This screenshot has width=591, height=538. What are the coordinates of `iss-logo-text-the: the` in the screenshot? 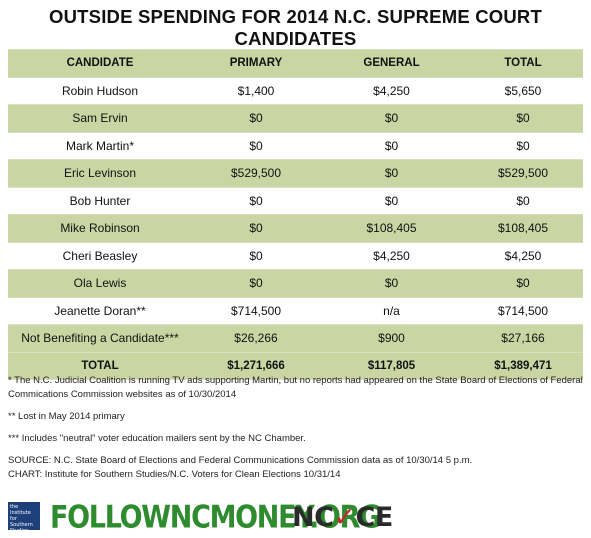 It's located at (14, 507).